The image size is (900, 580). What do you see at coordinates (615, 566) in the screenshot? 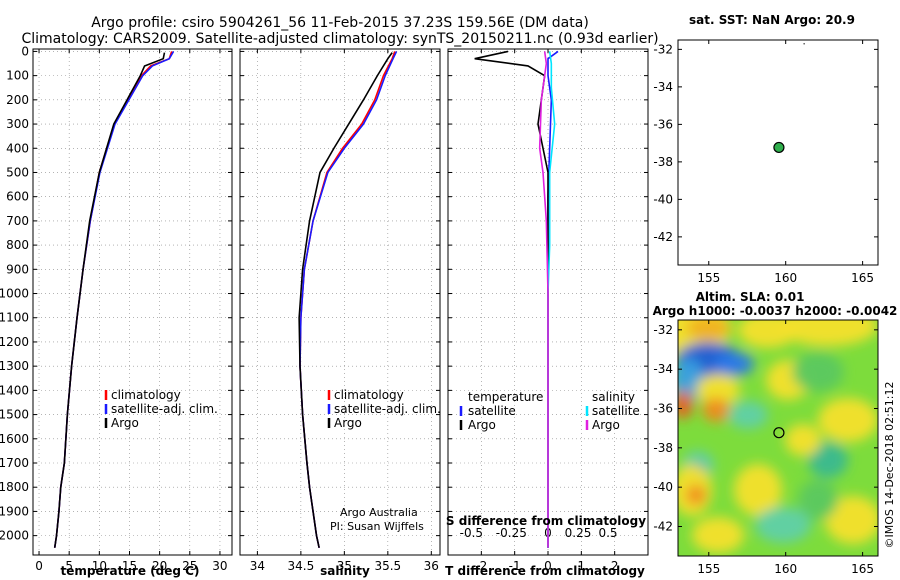
I see `difference-xtick-label: 2` at bounding box center [615, 566].